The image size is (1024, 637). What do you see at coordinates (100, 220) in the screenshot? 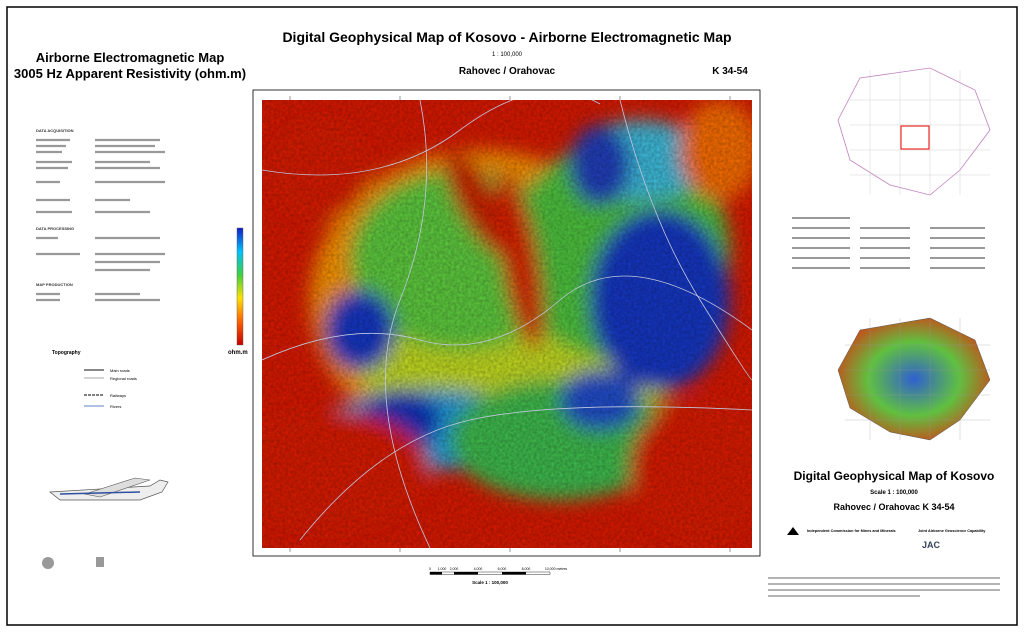
I see `metadata-lines` at bounding box center [100, 220].